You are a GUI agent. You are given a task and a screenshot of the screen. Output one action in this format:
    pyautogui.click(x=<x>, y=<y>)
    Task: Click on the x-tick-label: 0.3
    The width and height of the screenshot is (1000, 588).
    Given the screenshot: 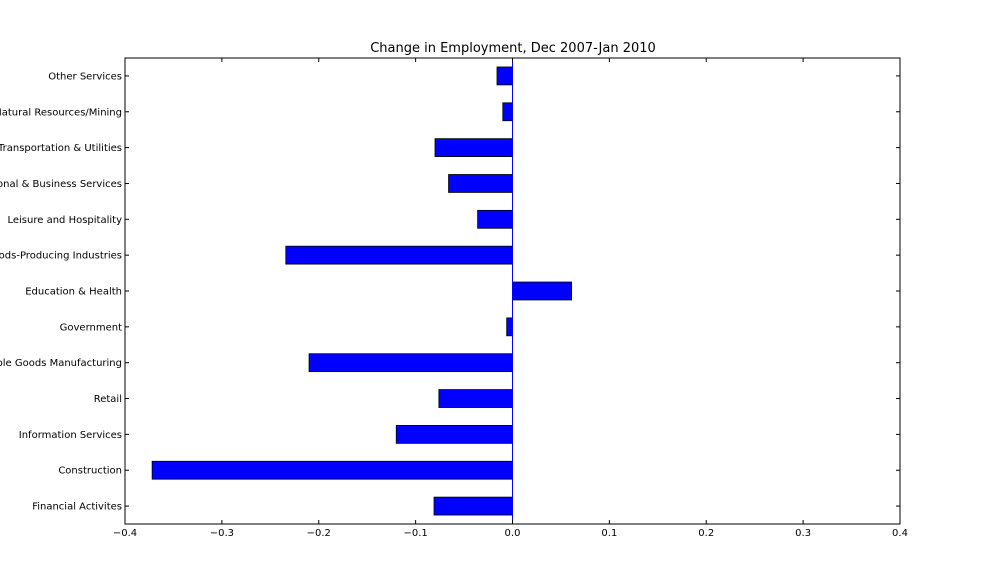 What is the action you would take?
    pyautogui.click(x=803, y=533)
    